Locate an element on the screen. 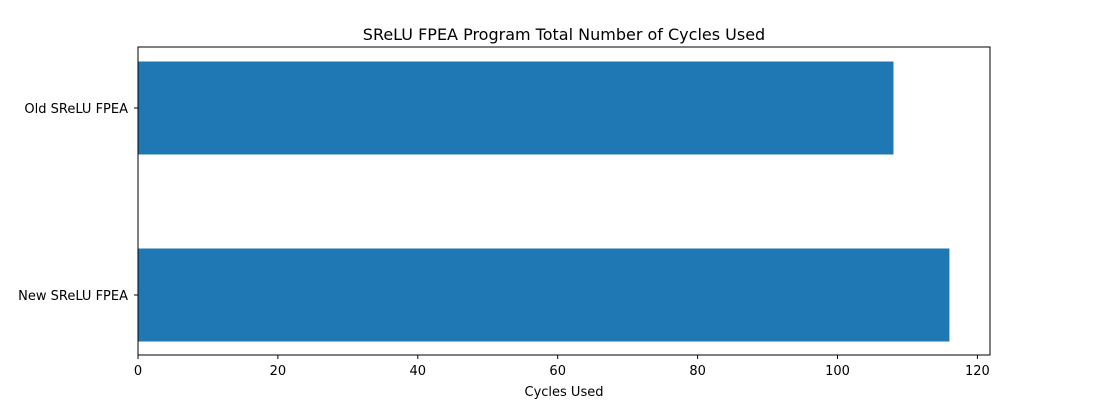  x-tick-label: 80 is located at coordinates (697, 371).